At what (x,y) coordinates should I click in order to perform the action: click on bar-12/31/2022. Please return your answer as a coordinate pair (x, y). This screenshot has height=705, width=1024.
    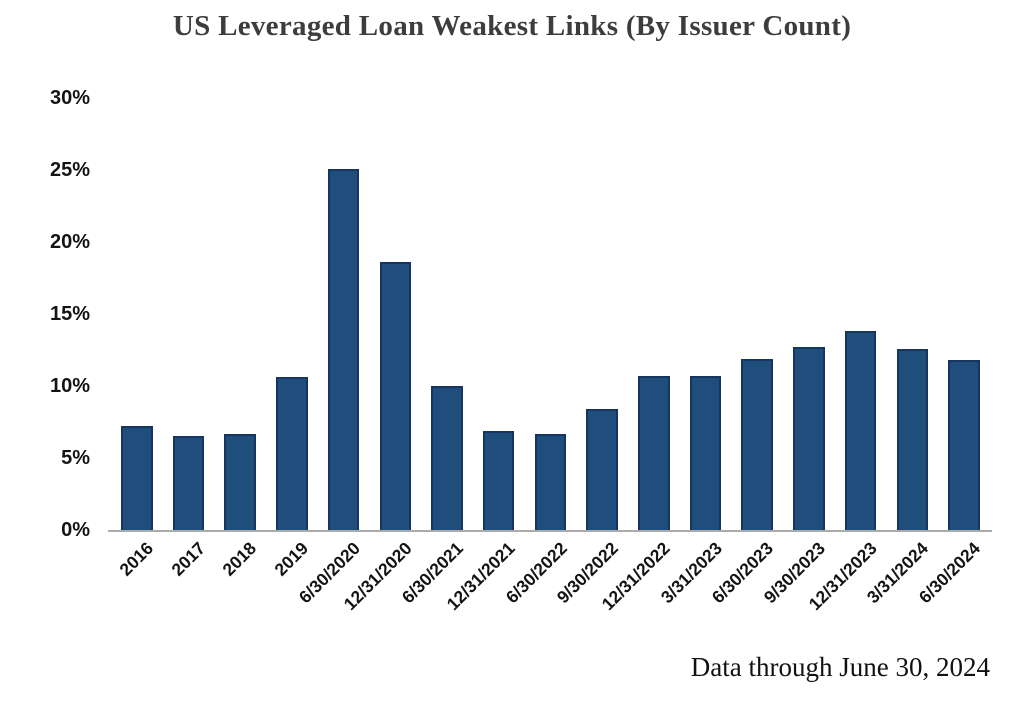
    Looking at the image, I should click on (654, 453).